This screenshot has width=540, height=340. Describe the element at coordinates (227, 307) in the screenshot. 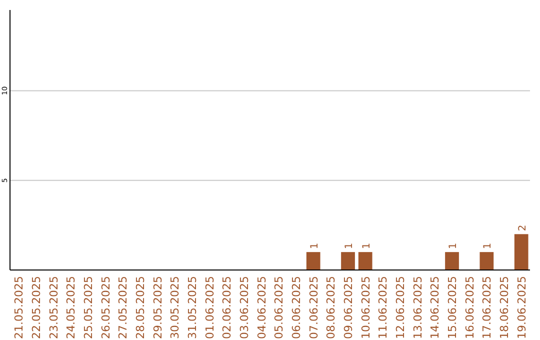

I see `x-tick-label: 02.06.2025` at that location.